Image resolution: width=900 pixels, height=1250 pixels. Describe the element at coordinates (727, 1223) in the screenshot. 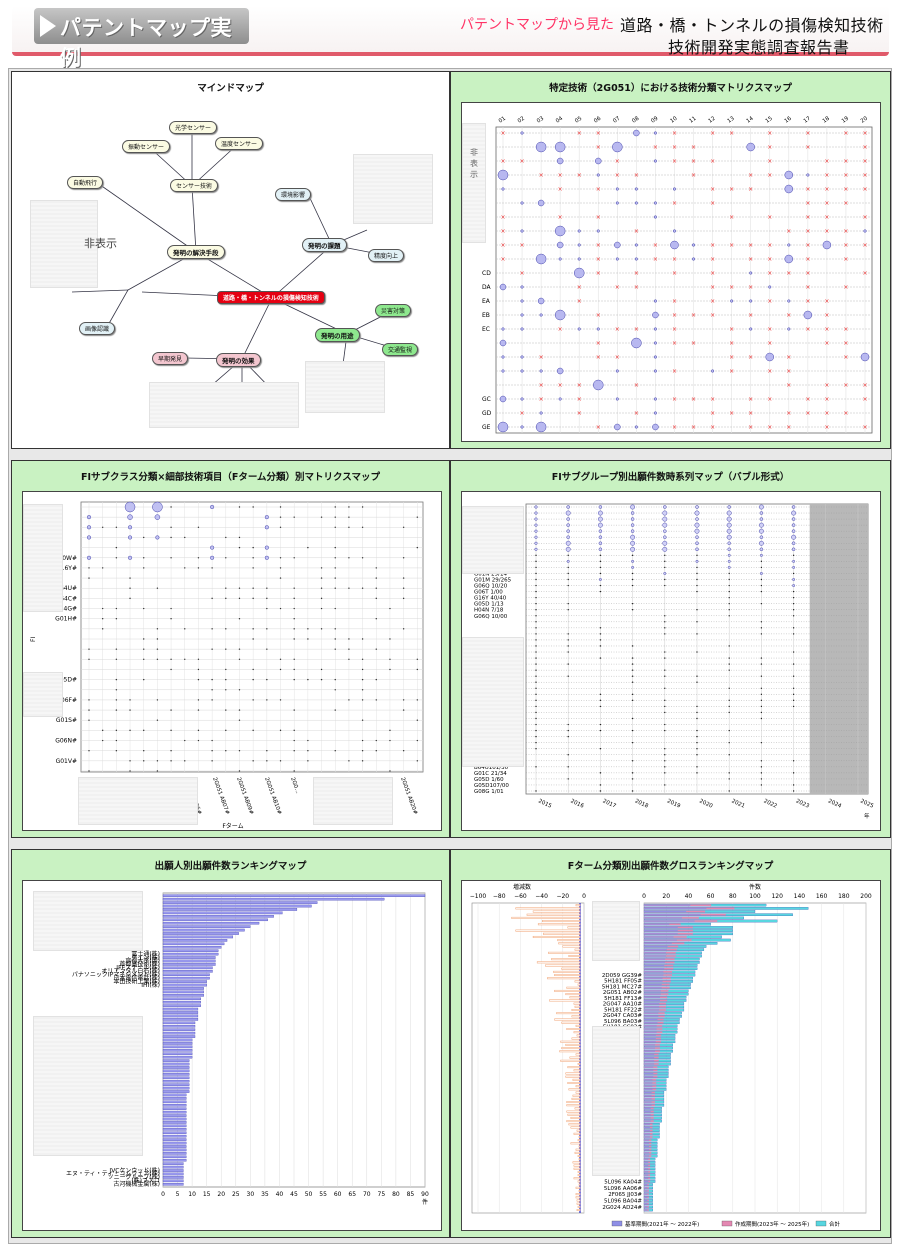

I see `legend-swatch` at that location.